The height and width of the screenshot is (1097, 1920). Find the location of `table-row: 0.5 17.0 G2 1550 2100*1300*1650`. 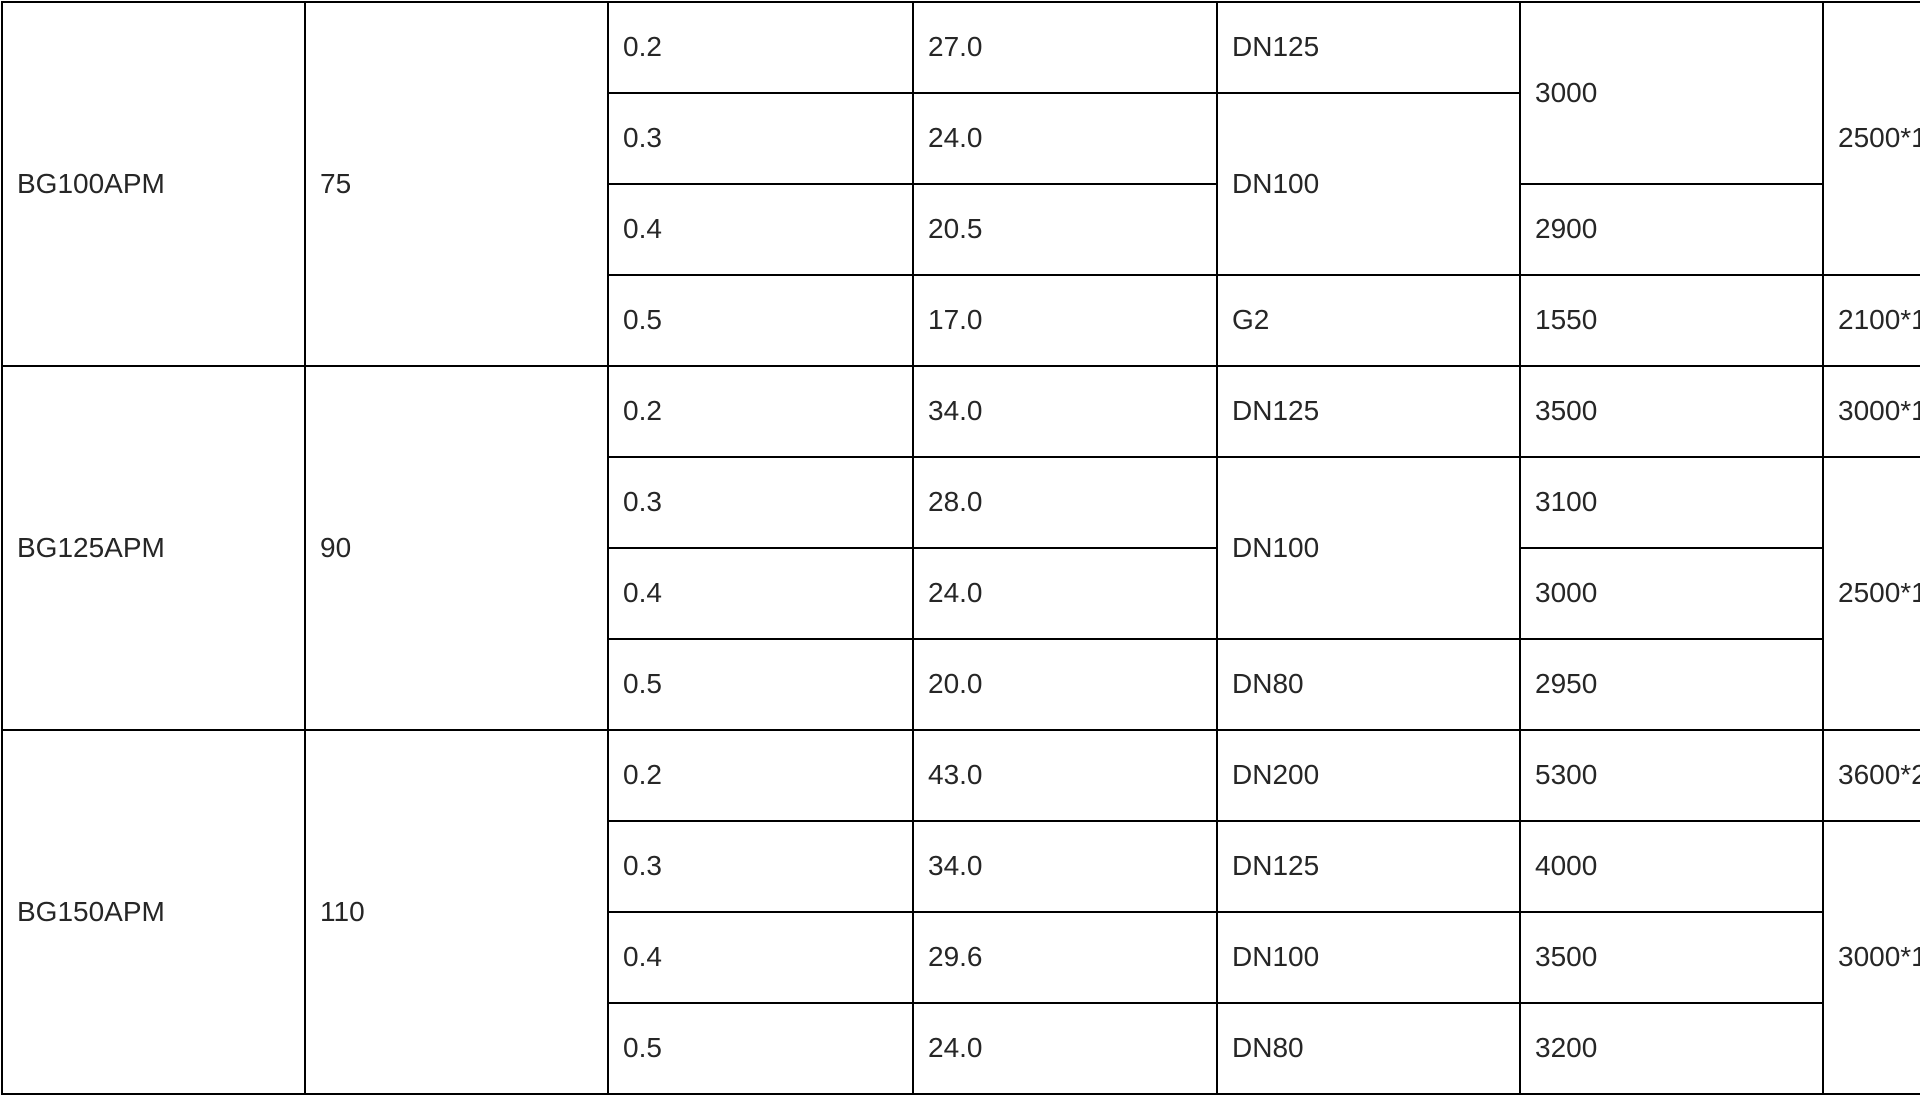

table-row: 0.5 17.0 G2 1550 2100*1300*1650 is located at coordinates (961, 320).